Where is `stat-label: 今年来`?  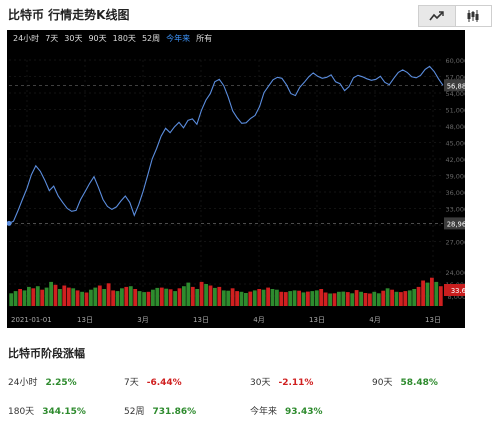
stat-label: 今年来 is located at coordinates (264, 412).